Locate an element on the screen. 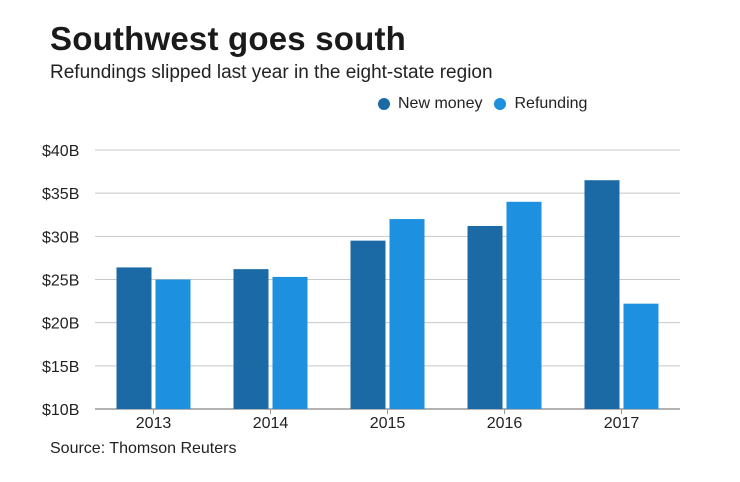 Image resolution: width=740 pixels, height=482 pixels. legend-item-new-money: New money is located at coordinates (430, 104).